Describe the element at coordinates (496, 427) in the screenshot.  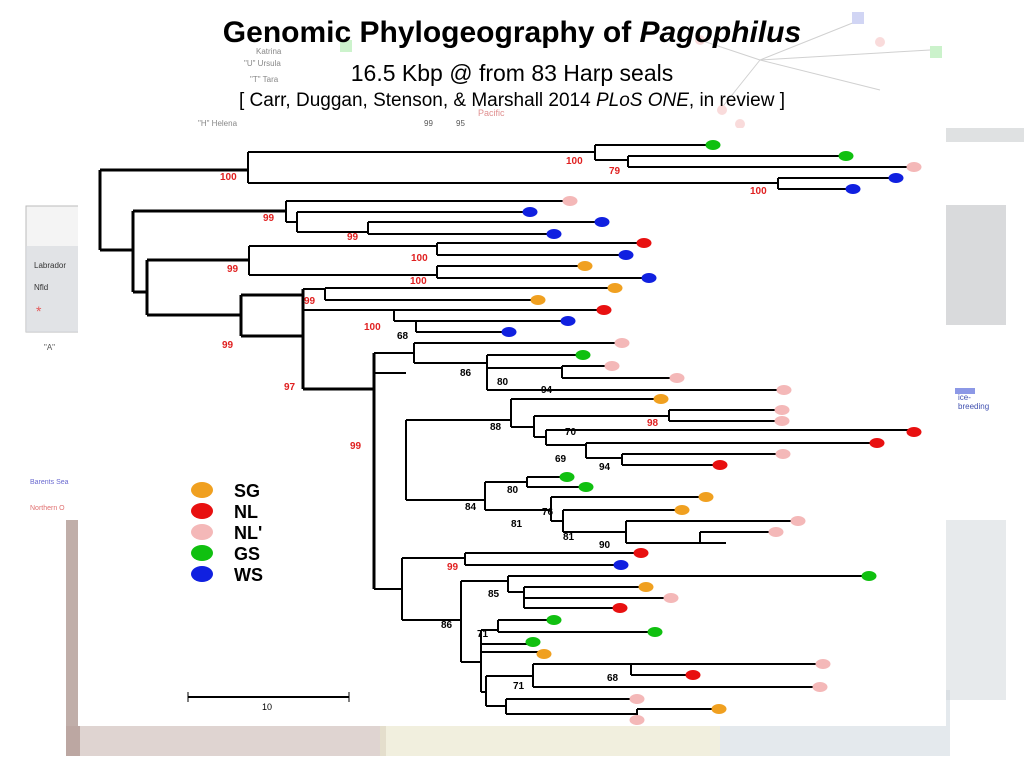
I see `bootstrap-label: 88` at that location.